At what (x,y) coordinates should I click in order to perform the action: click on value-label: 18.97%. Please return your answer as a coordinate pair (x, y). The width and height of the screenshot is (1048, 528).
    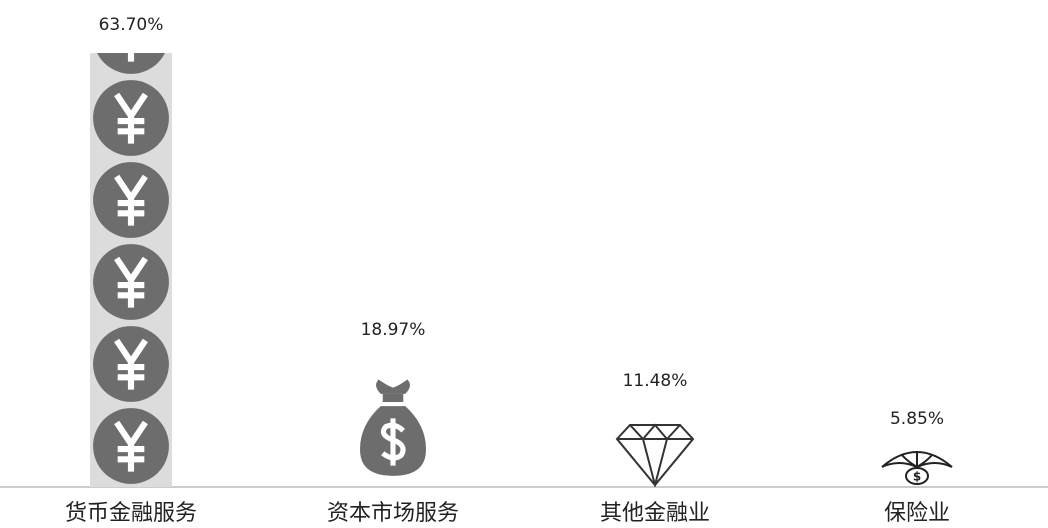
    Looking at the image, I should click on (393, 330).